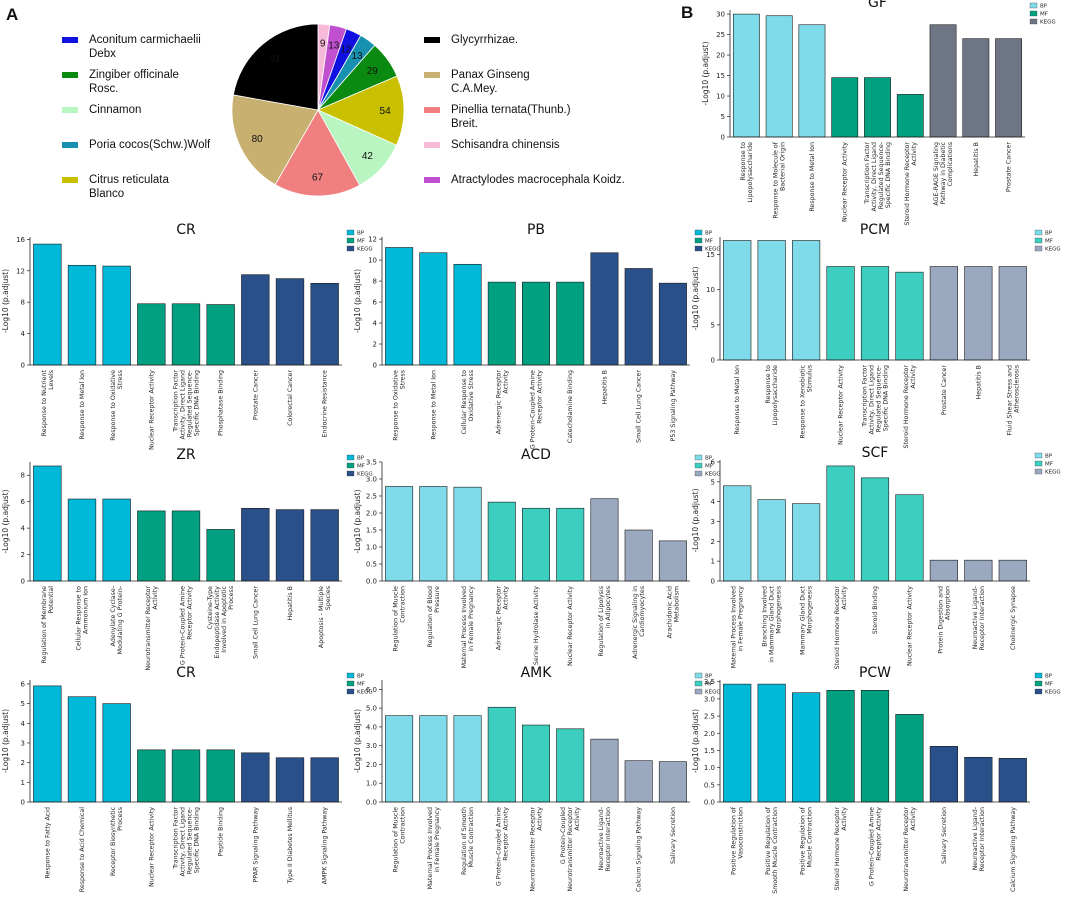 This screenshot has width=1065, height=902. Describe the element at coordinates (464, 124) in the screenshot. I see `pie-legend-label: Breit.` at that location.